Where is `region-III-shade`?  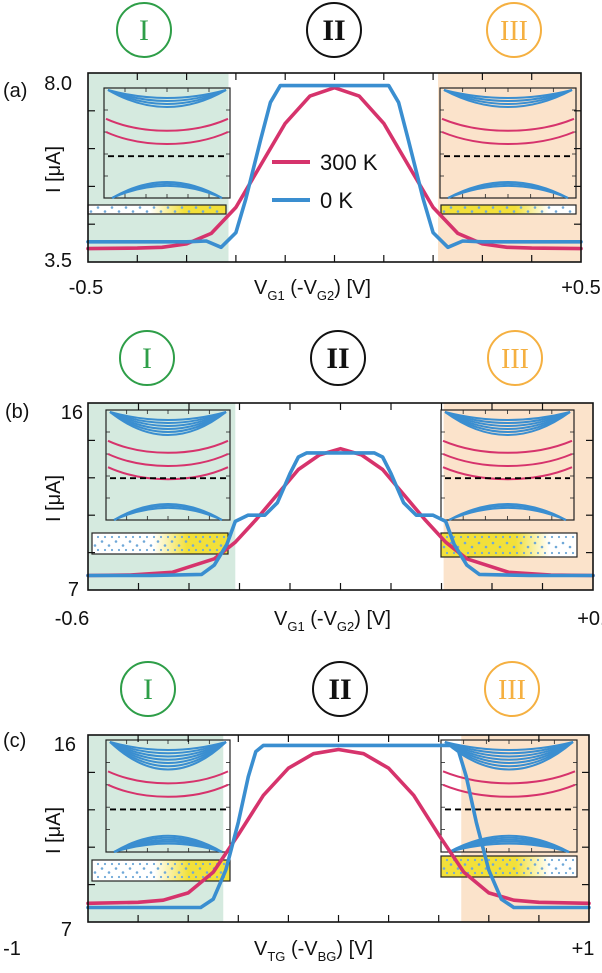 region-III-shade is located at coordinates (525, 828).